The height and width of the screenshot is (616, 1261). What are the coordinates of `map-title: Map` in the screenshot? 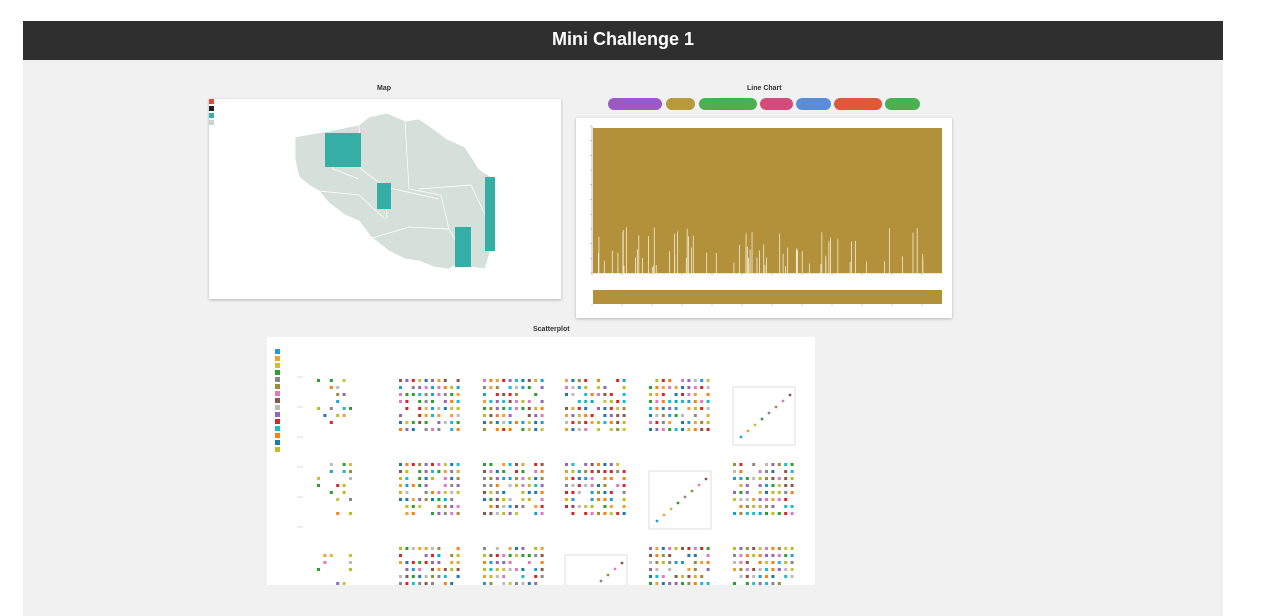 It's located at (384, 88).